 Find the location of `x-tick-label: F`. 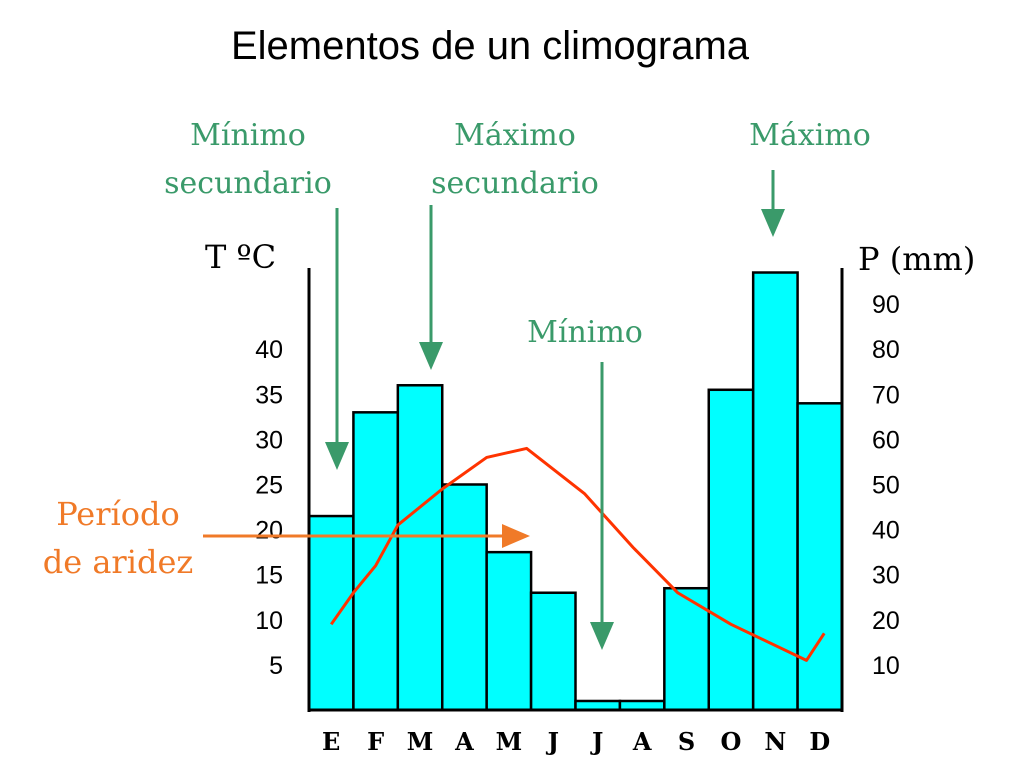

x-tick-label: F is located at coordinates (375, 741).